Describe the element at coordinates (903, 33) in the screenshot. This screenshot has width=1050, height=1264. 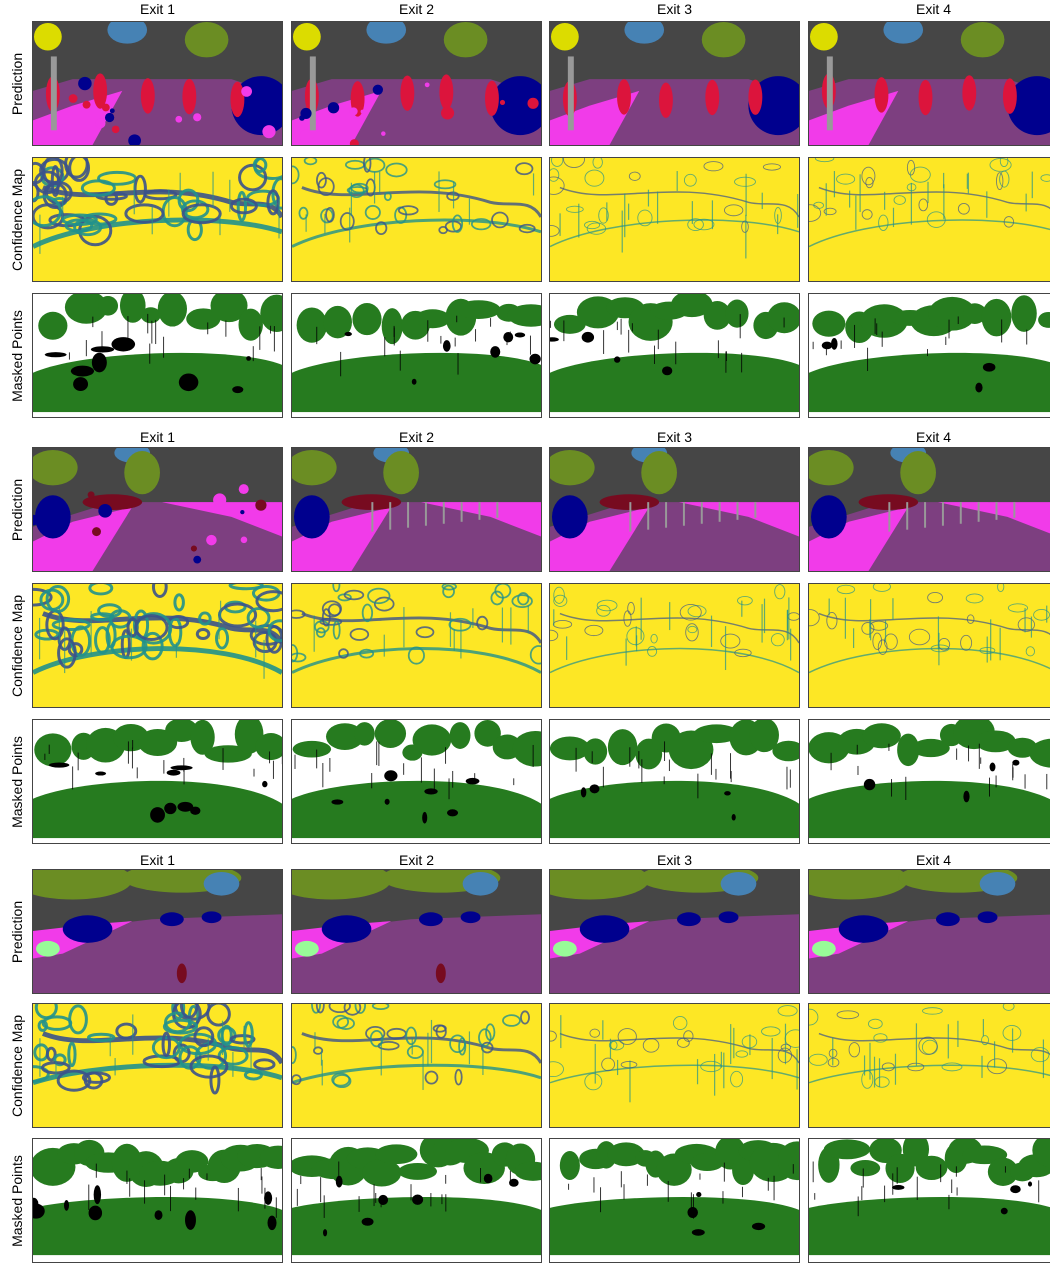
I see `sky-region` at that location.